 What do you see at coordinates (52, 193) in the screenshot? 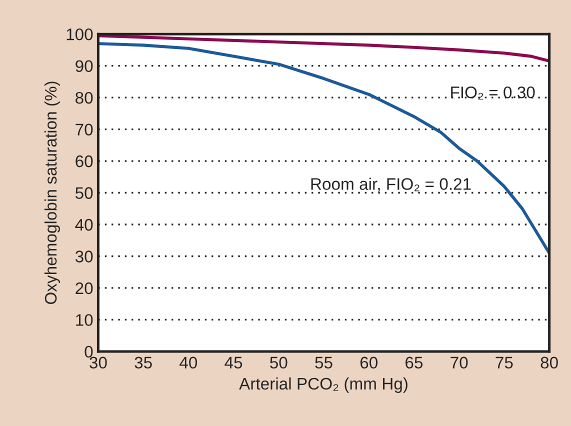
I see `y-axis-title: Oxyhemoglobin saturation (%)` at bounding box center [52, 193].